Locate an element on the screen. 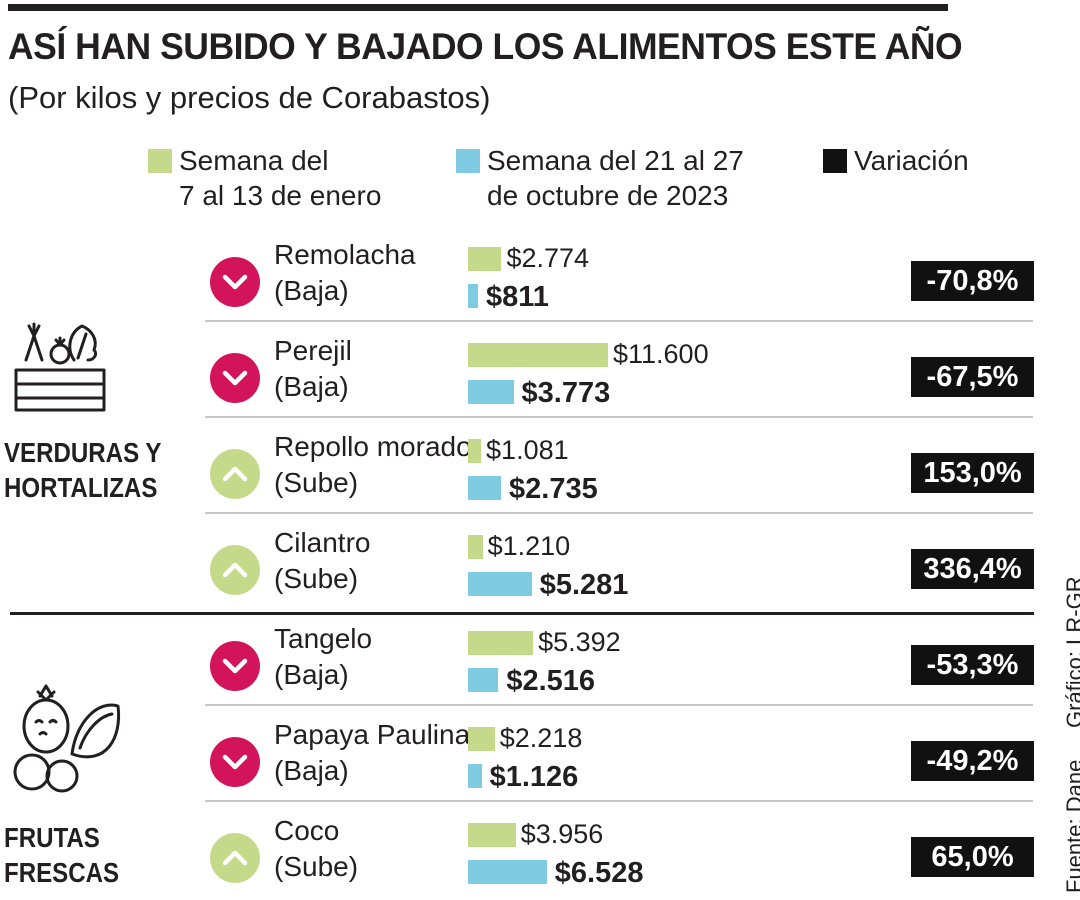  variation-badge: -70,8% is located at coordinates (972, 281).